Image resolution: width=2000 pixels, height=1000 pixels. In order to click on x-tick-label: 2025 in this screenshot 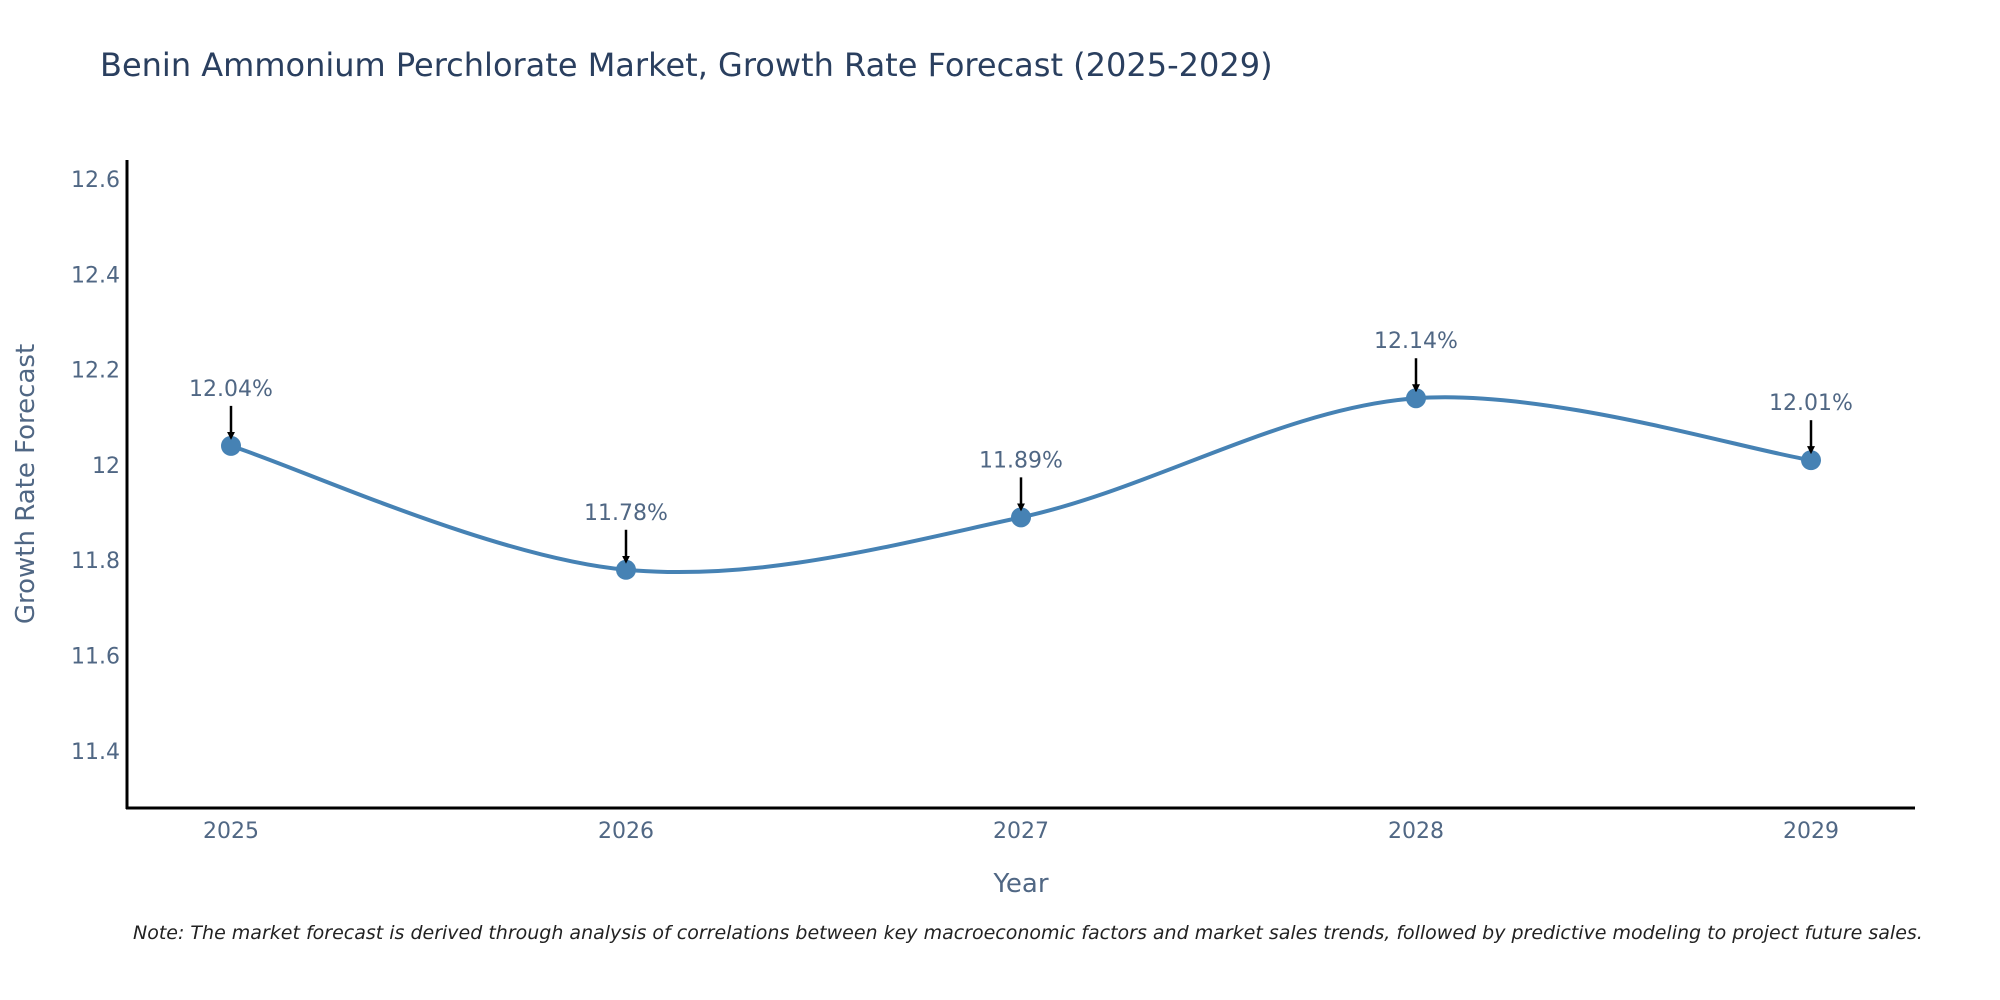, I will do `click(231, 831)`.